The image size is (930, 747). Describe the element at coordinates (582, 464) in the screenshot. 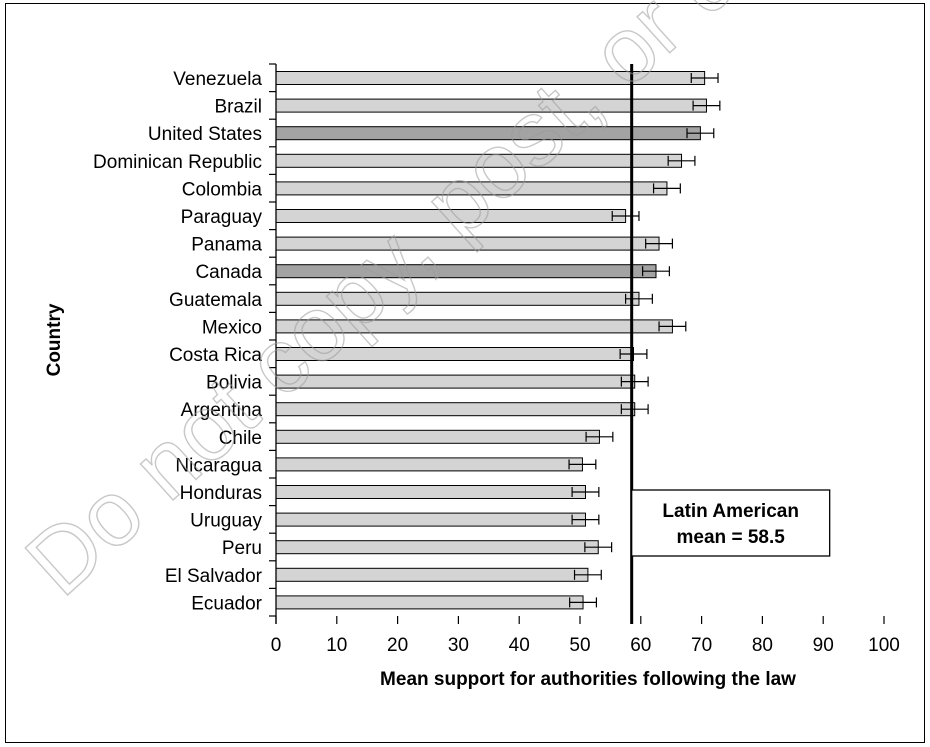

I see `error-bar-nicaragua` at that location.